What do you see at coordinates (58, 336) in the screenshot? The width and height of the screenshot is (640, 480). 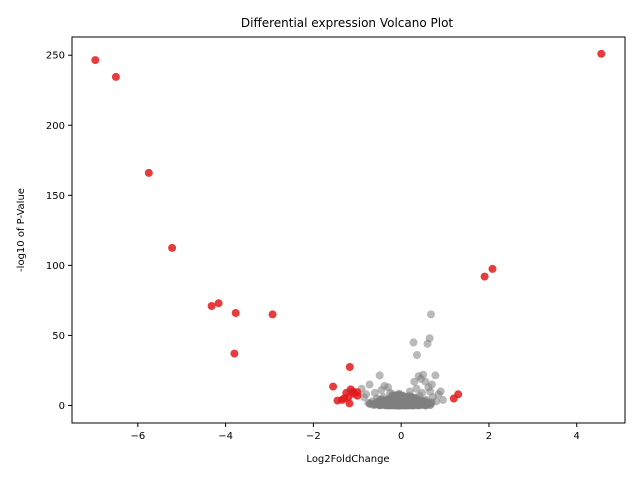 I see `y-tick-label: 50` at bounding box center [58, 336].